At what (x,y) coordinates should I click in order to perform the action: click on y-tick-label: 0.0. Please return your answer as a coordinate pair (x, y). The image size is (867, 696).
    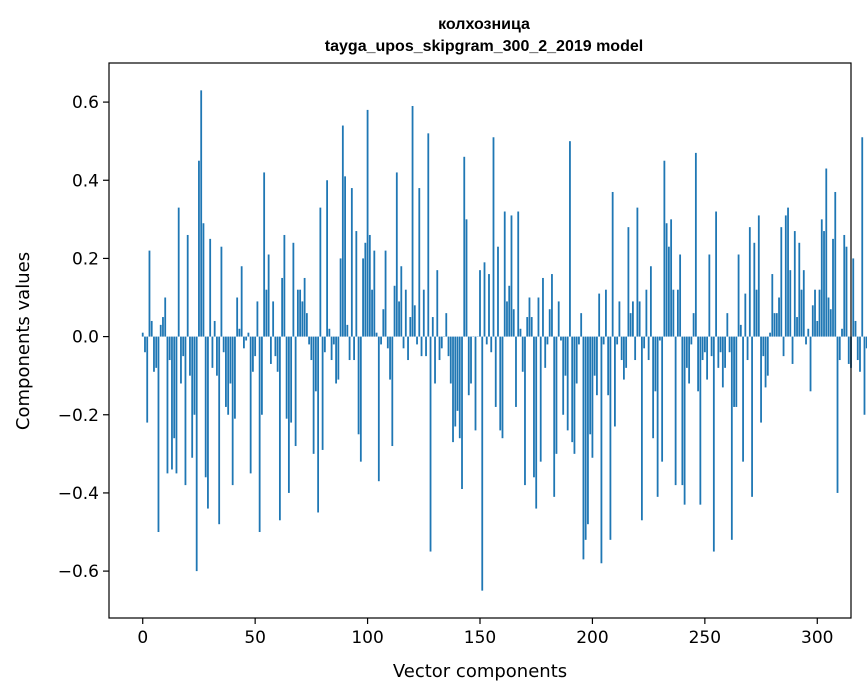
    Looking at the image, I should click on (85, 338).